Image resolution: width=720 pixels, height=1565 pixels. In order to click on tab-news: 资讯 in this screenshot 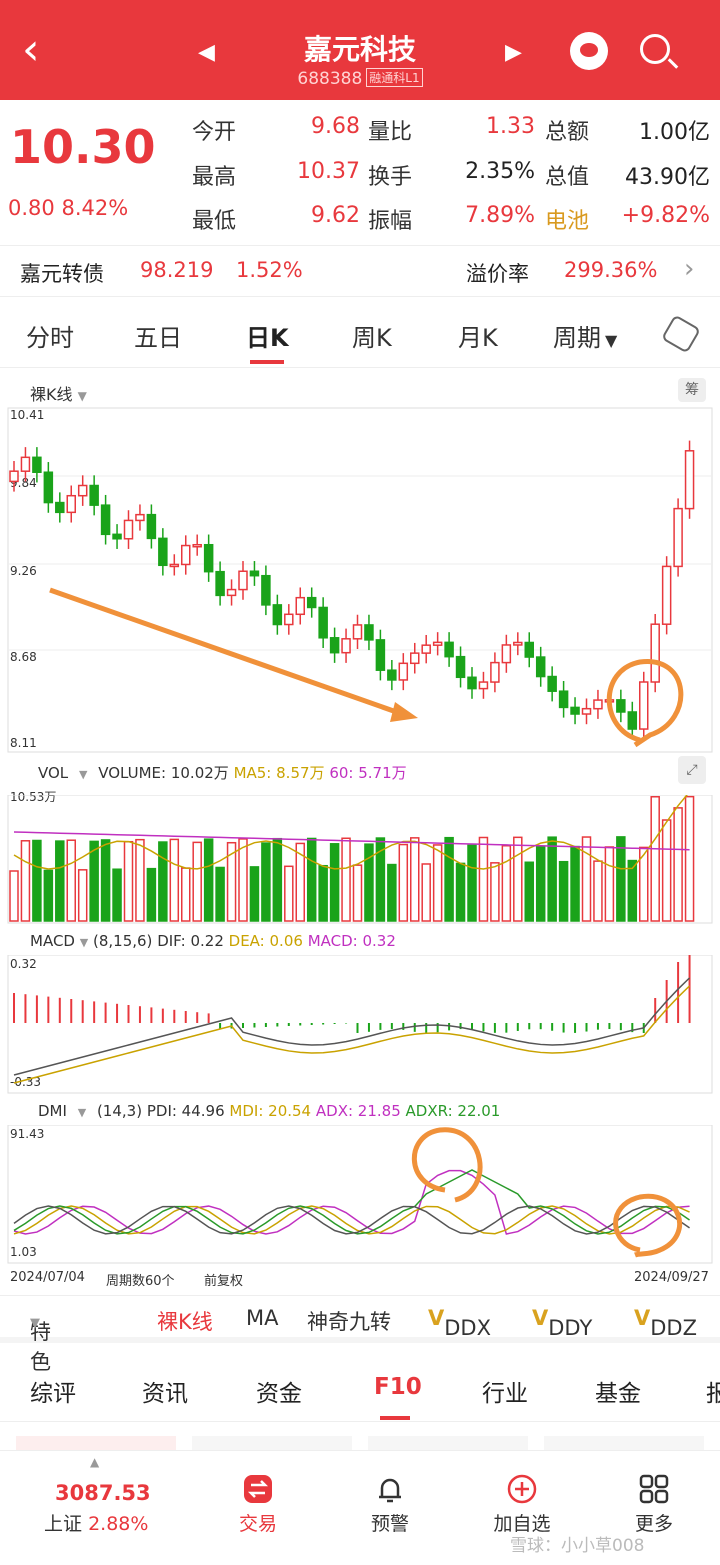, I will do `click(165, 1394)`.